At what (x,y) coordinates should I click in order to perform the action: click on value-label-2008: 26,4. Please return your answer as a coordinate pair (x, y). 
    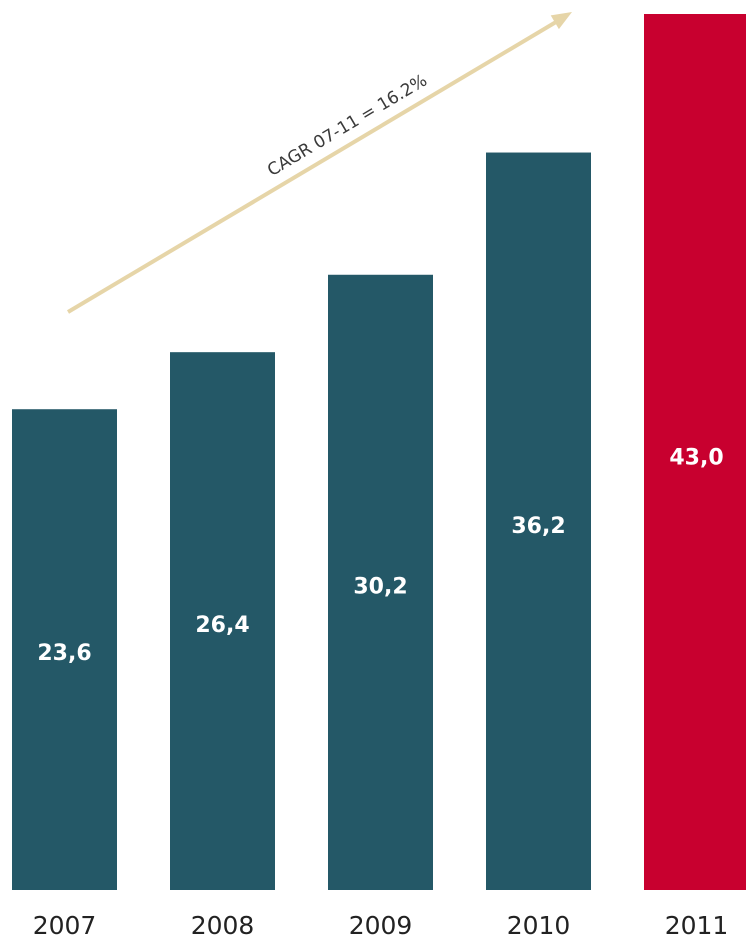
    Looking at the image, I should click on (222, 625).